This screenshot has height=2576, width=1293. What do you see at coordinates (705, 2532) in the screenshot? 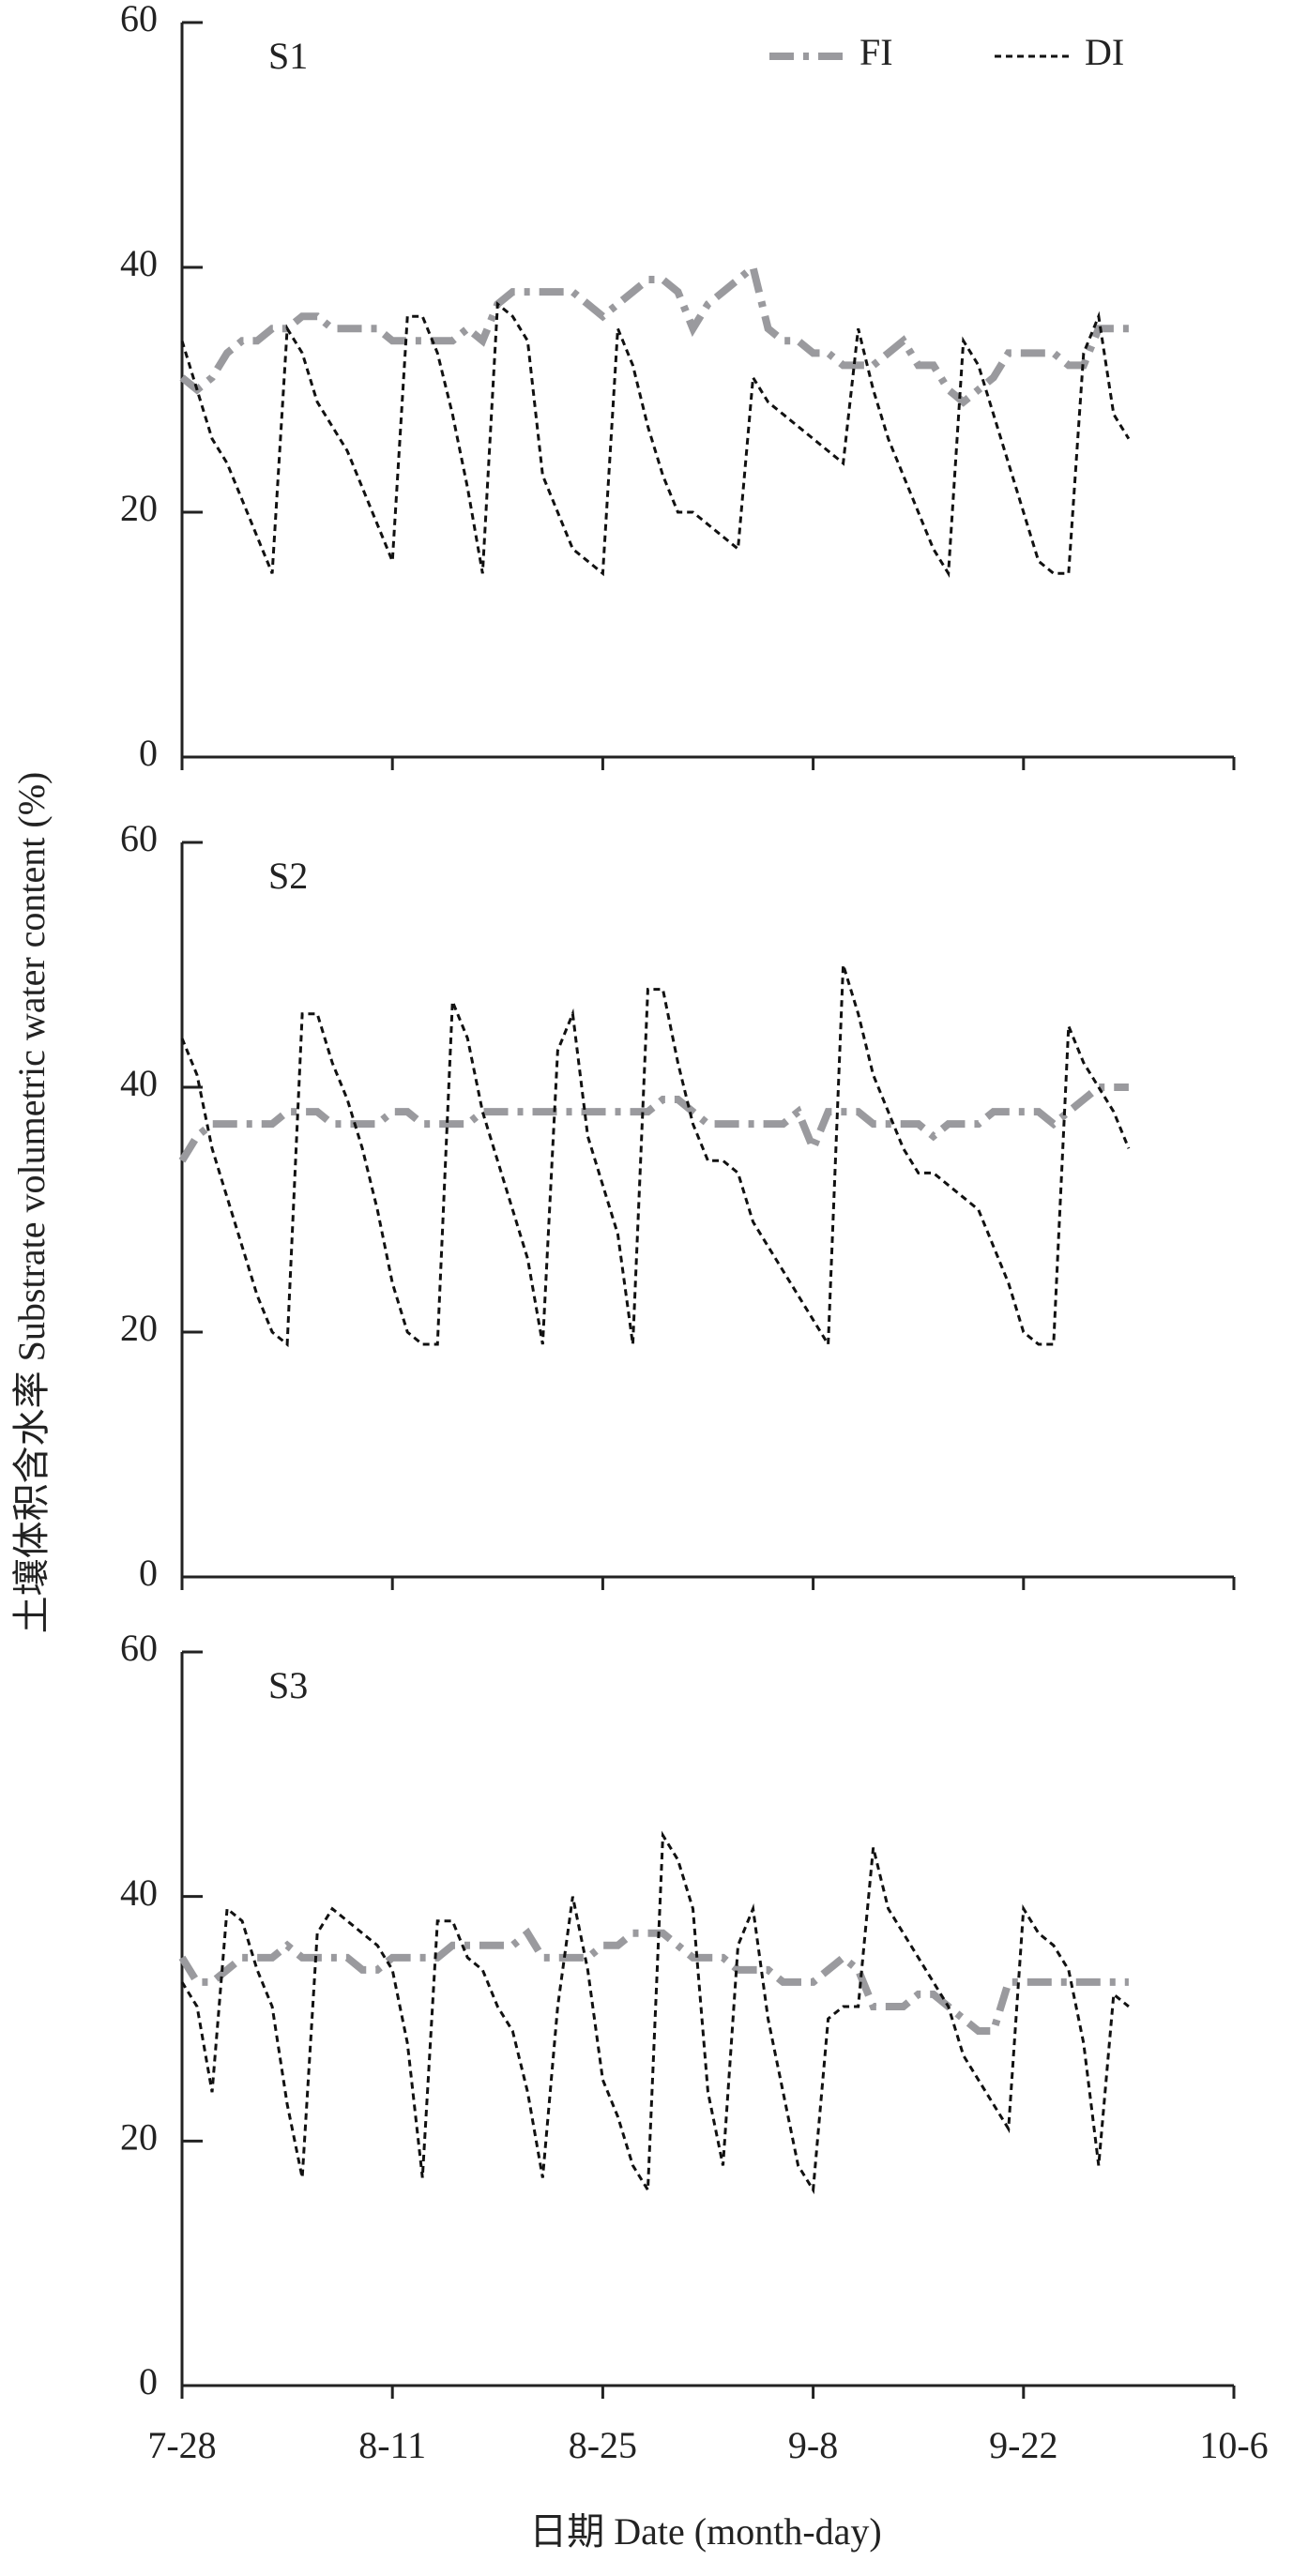
I see `x-axis-label: 日期 Date (month-day)` at bounding box center [705, 2532].